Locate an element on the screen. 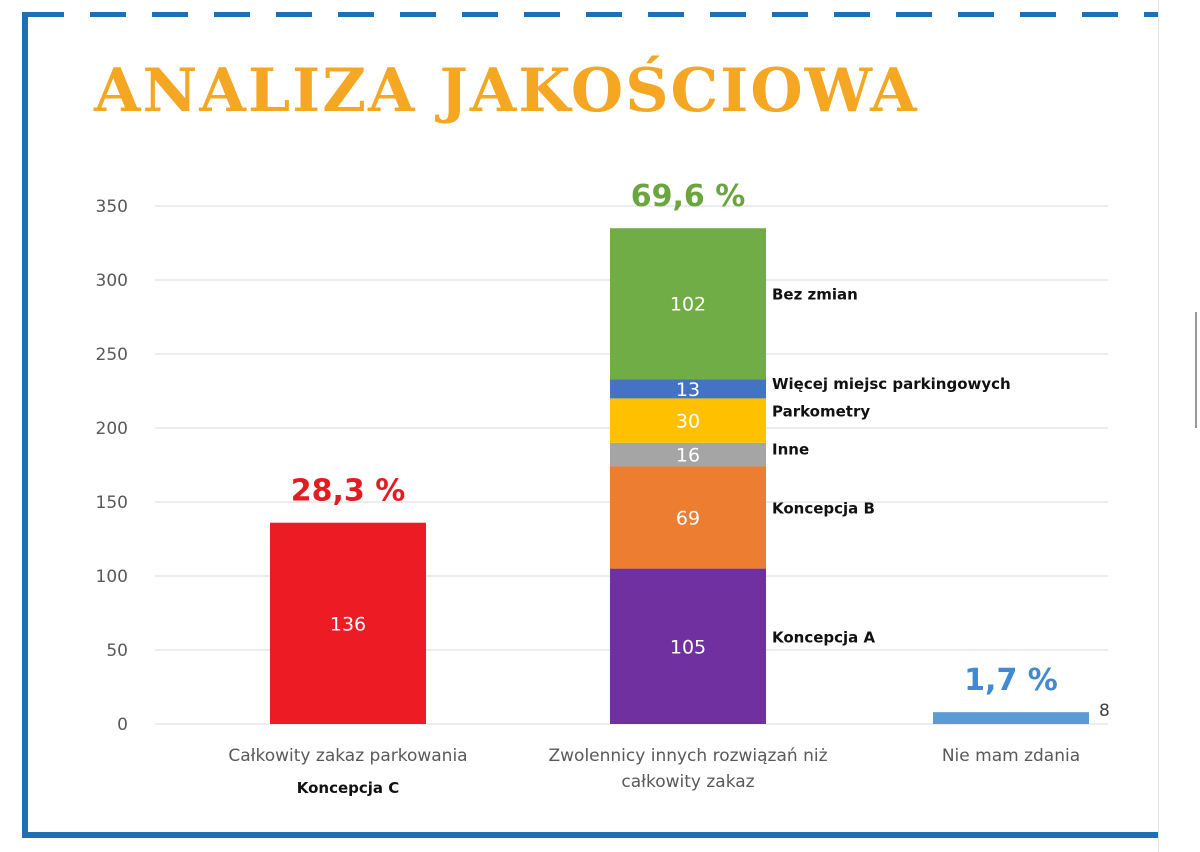 This screenshot has width=1200, height=852. frame-top-dashed-border is located at coordinates (593, 14).